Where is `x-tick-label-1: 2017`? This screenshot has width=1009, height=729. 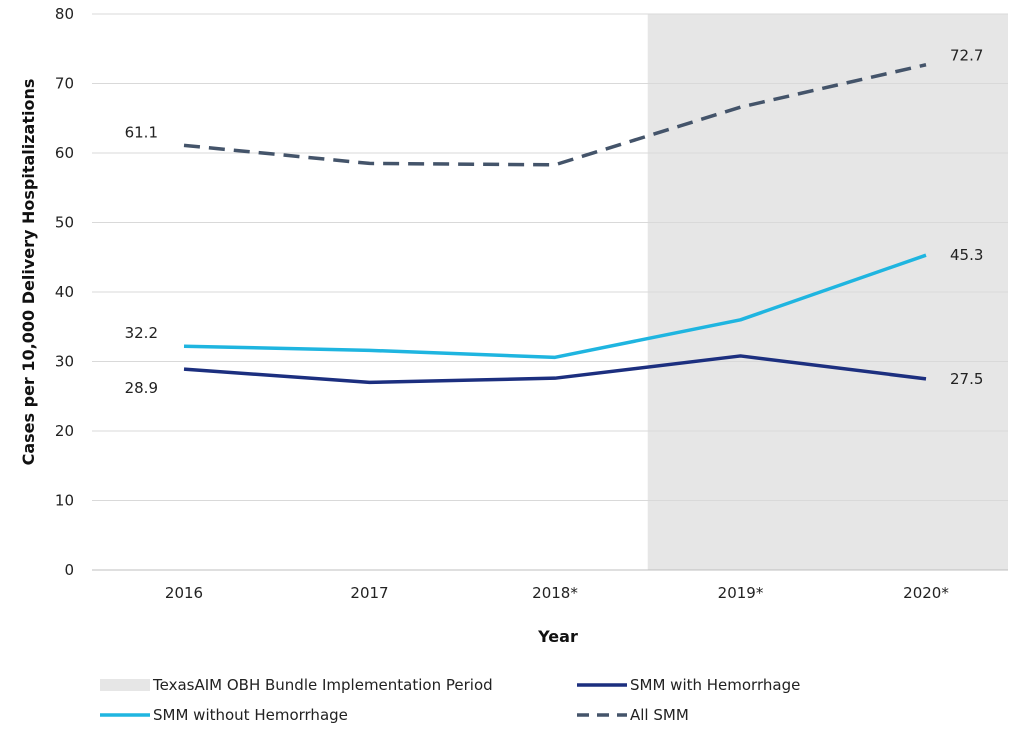 x-tick-label-1: 2017 is located at coordinates (369, 593).